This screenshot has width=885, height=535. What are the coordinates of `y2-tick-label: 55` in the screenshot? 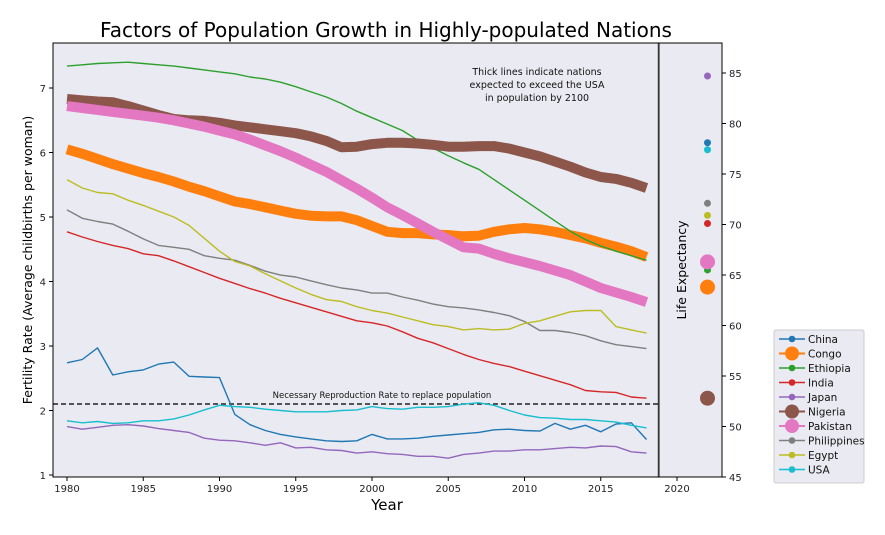 It's located at (735, 377).